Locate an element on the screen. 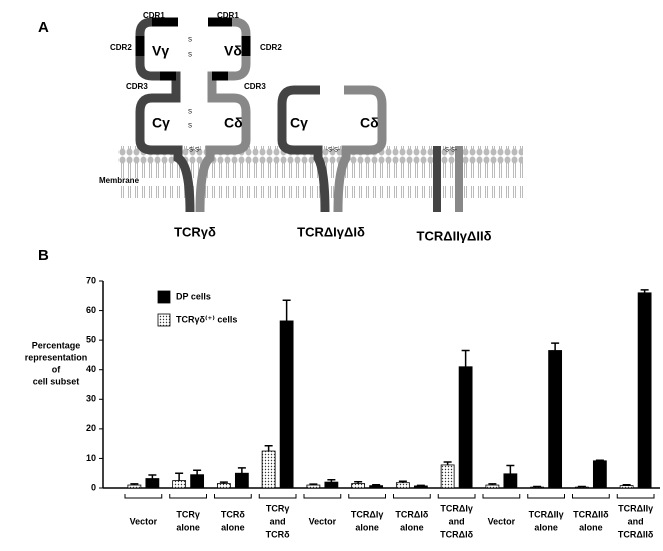 The image size is (663, 551). y-tick-label: 60 is located at coordinates (91, 310).